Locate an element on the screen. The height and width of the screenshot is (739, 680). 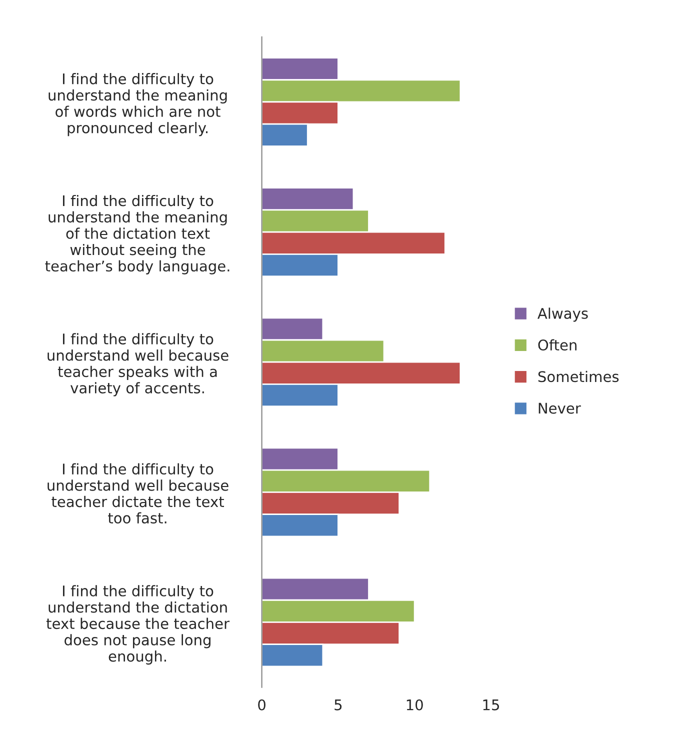
x-tick-label: 0 is located at coordinates (262, 704).